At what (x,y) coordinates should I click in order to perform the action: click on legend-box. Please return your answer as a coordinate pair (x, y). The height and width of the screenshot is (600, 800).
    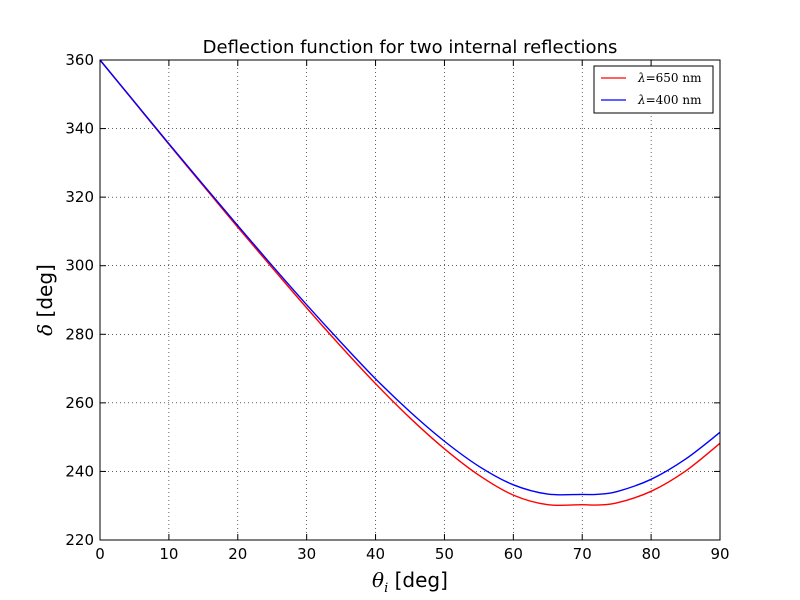
    Looking at the image, I should click on (653, 89).